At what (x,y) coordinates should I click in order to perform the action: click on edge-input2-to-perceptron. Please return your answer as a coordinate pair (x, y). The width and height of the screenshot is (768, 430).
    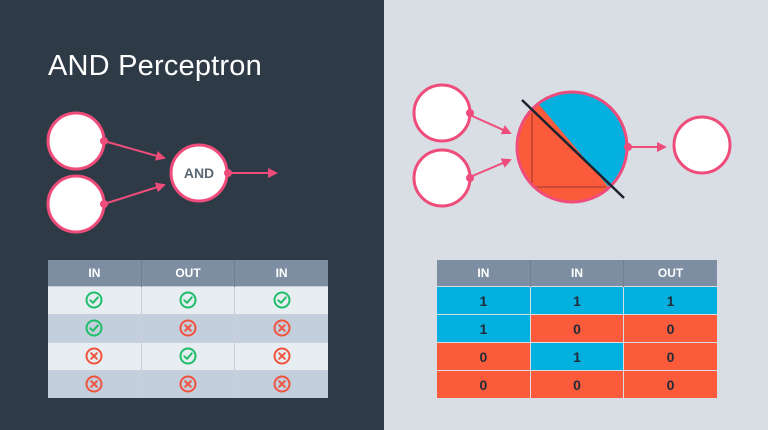
    Looking at the image, I should click on (490, 168).